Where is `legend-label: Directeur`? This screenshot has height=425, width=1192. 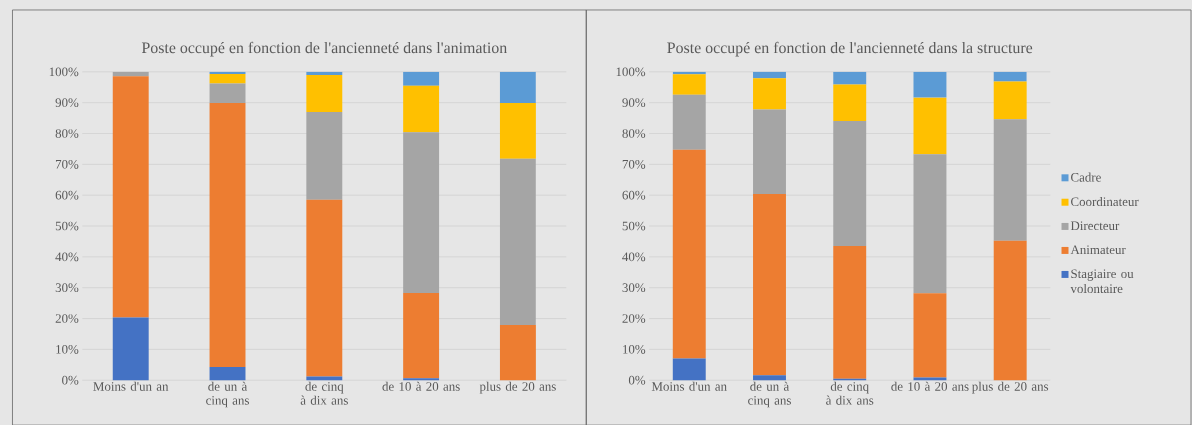 legend-label: Directeur is located at coordinates (1095, 226).